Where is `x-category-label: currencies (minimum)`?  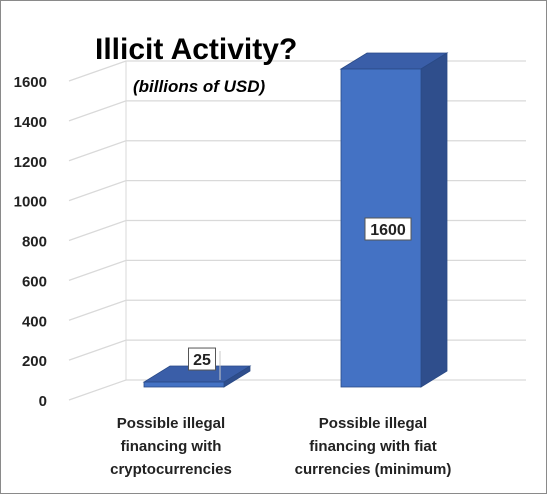 x-category-label: currencies (minimum) is located at coordinates (373, 469).